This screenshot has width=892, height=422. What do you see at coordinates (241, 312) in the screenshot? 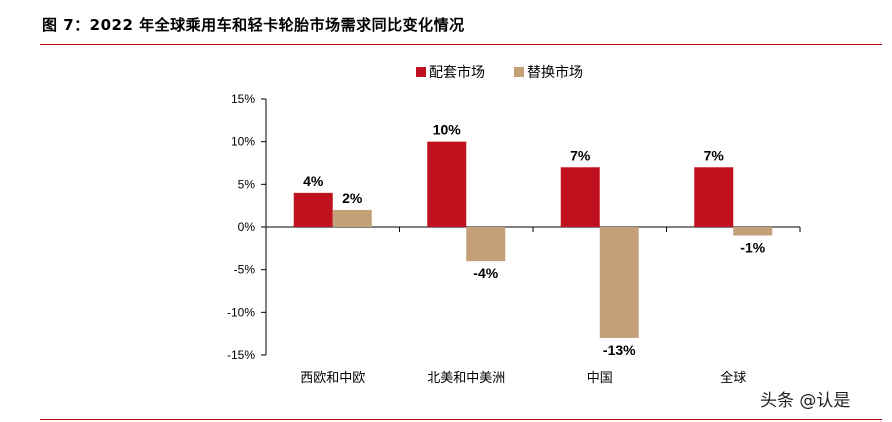
I see `y-tick-label: -10%` at bounding box center [241, 312].